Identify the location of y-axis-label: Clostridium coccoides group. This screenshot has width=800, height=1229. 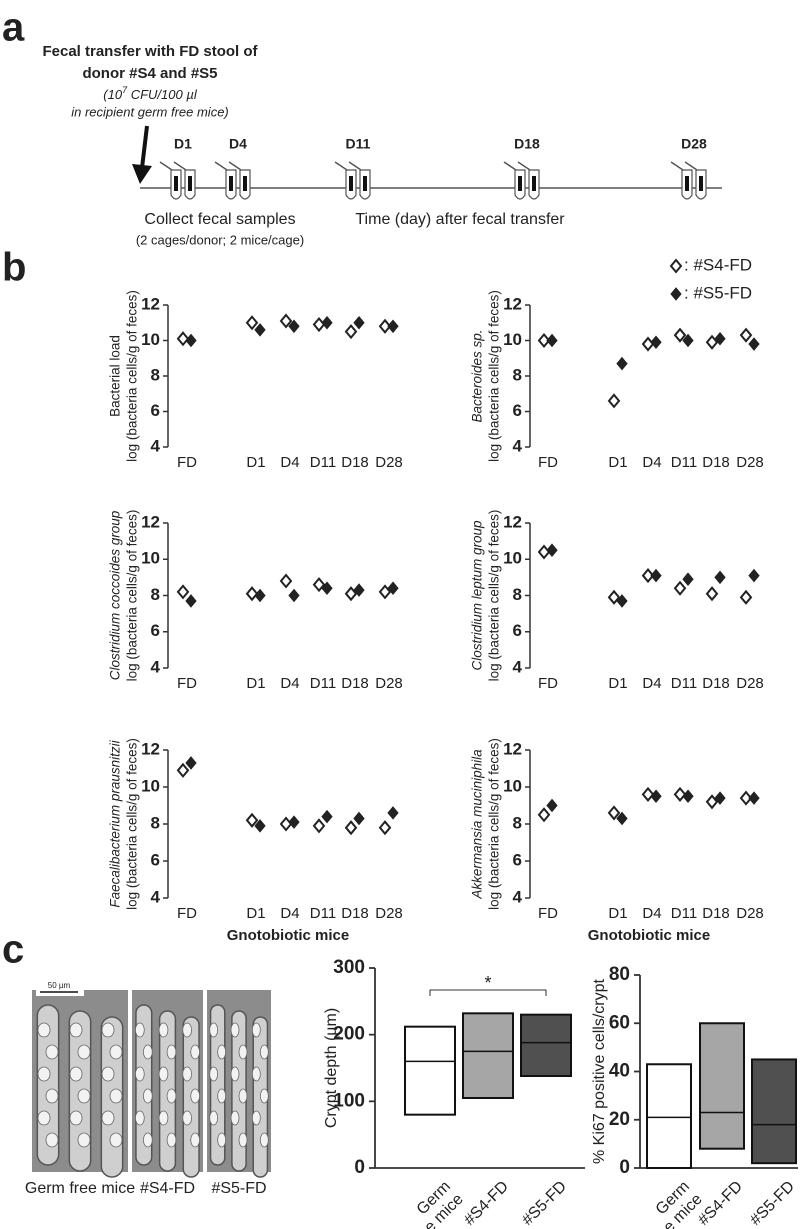
(115, 595).